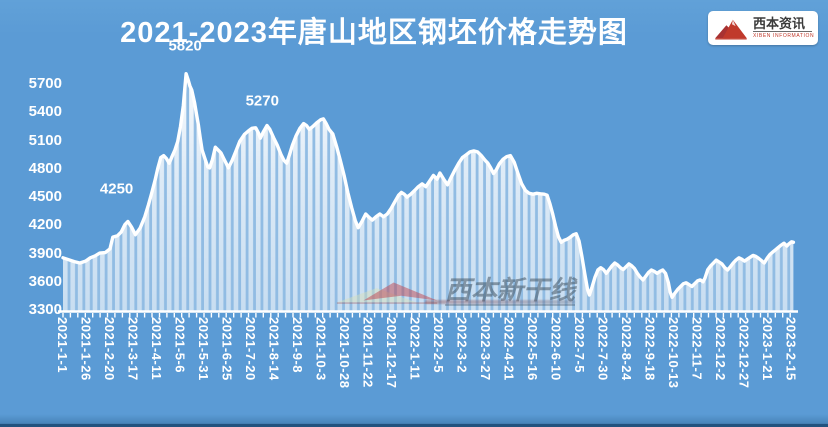  What do you see at coordinates (133, 349) in the screenshot?
I see `x-axis-label: 2021-3-17` at bounding box center [133, 349].